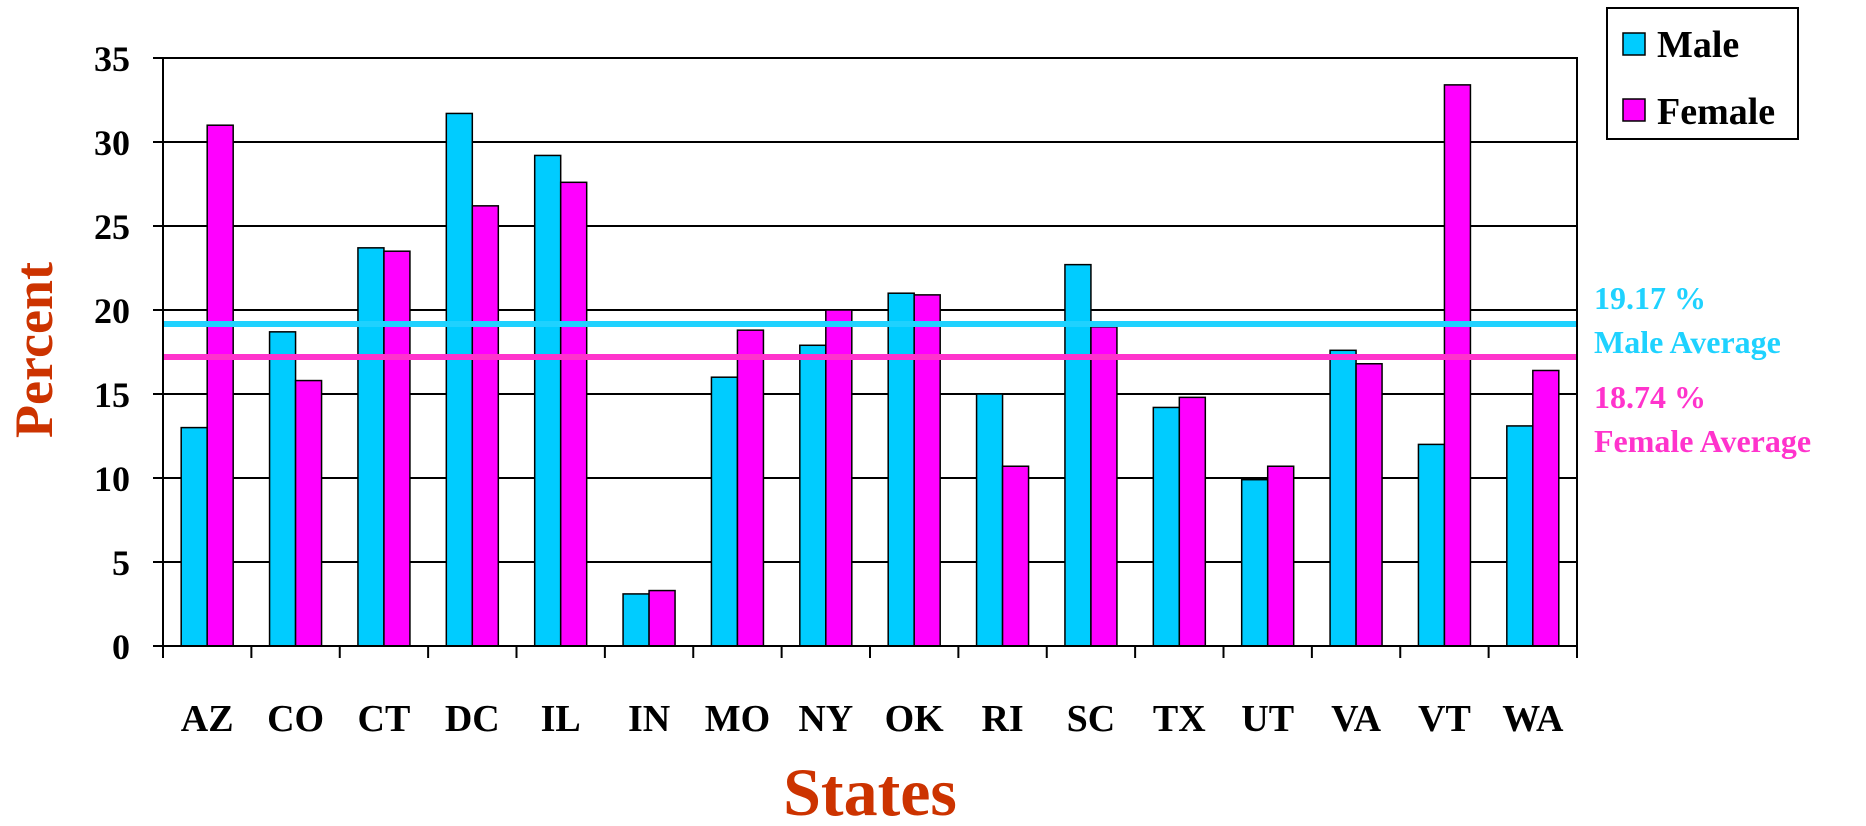 This screenshot has width=1866, height=826. Describe the element at coordinates (662, 618) in the screenshot. I see `bar-female-in` at that location.